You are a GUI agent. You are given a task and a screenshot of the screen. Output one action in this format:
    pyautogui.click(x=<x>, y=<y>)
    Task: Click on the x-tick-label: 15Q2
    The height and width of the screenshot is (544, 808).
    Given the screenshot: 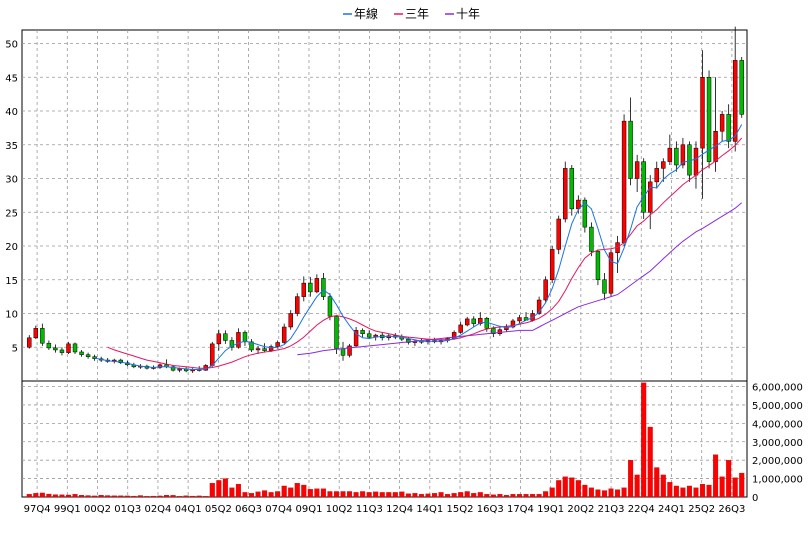 What is the action you would take?
    pyautogui.click(x=460, y=509)
    